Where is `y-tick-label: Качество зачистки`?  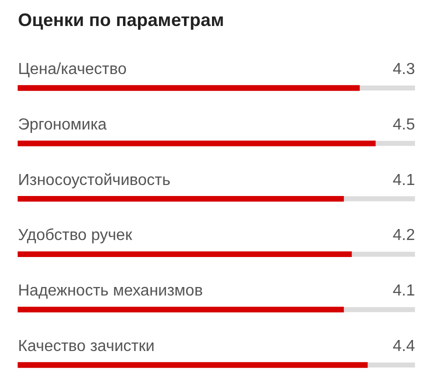
y-tick-label: Качество зачистки is located at coordinates (86, 346).